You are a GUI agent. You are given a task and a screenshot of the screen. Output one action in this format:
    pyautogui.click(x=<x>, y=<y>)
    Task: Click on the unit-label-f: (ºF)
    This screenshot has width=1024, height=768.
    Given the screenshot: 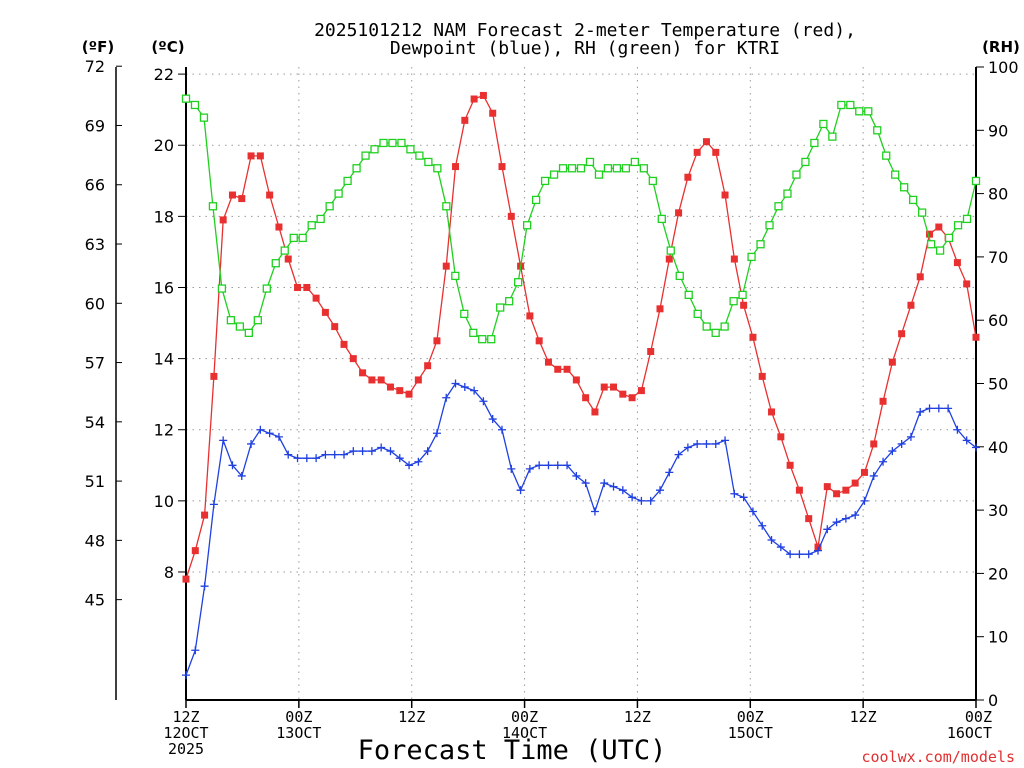 What is the action you would take?
    pyautogui.click(x=98, y=47)
    